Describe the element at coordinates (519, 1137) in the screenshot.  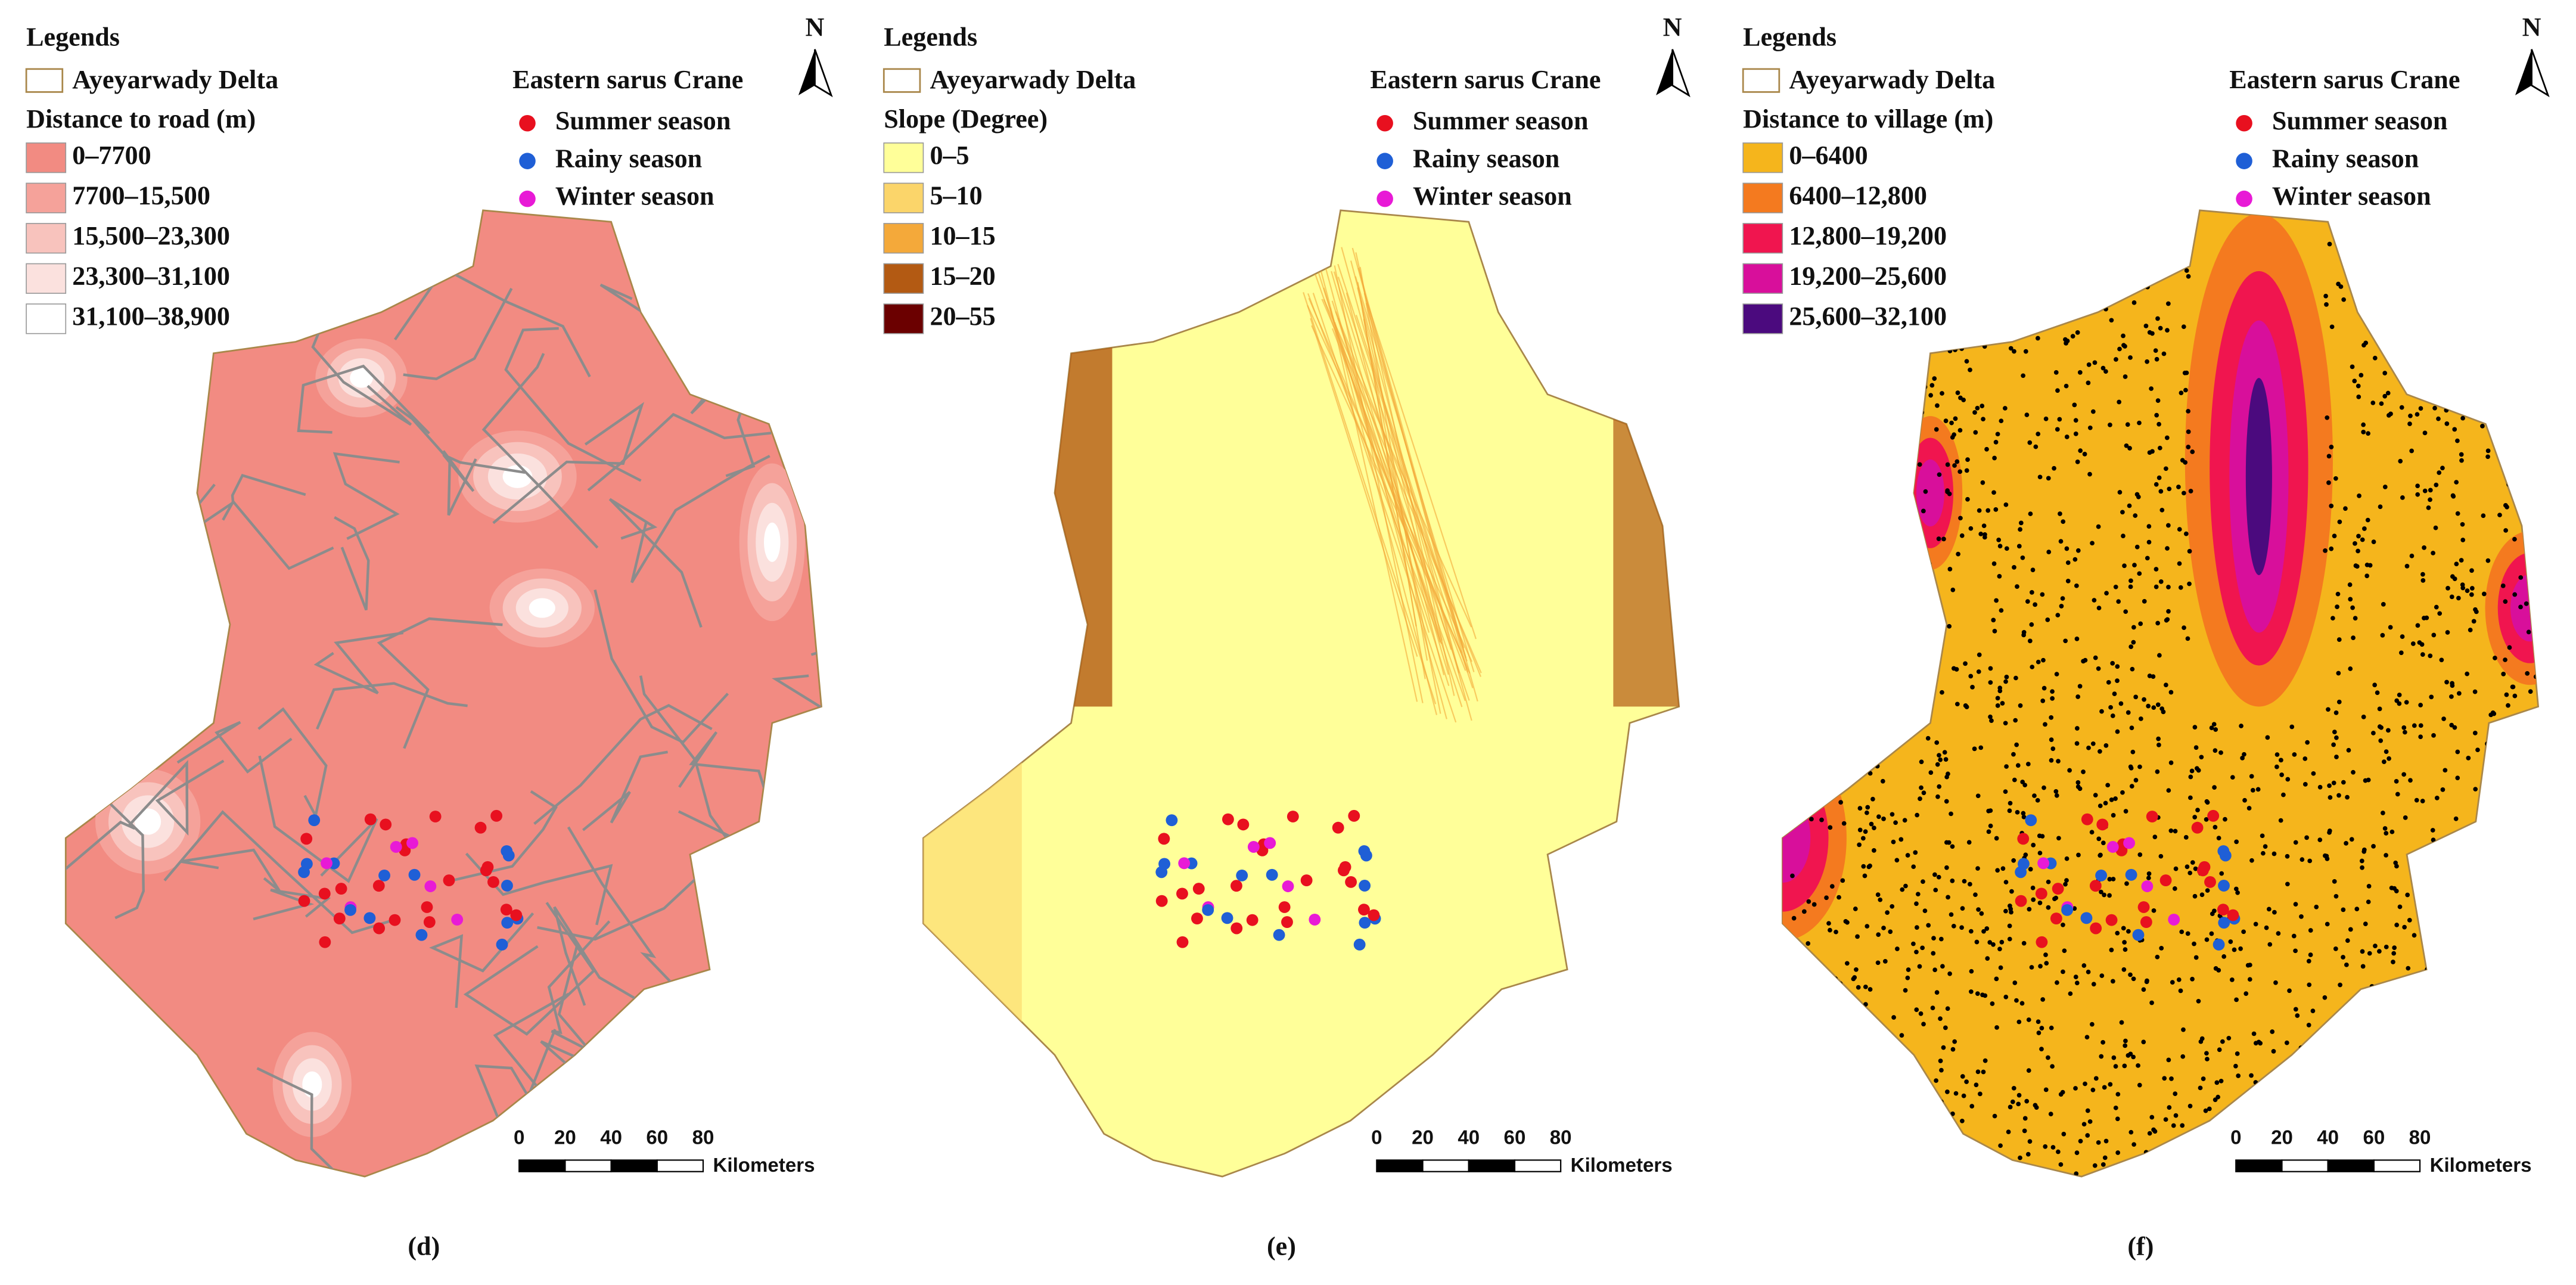
I see `scale-tick-label: 0` at that location.